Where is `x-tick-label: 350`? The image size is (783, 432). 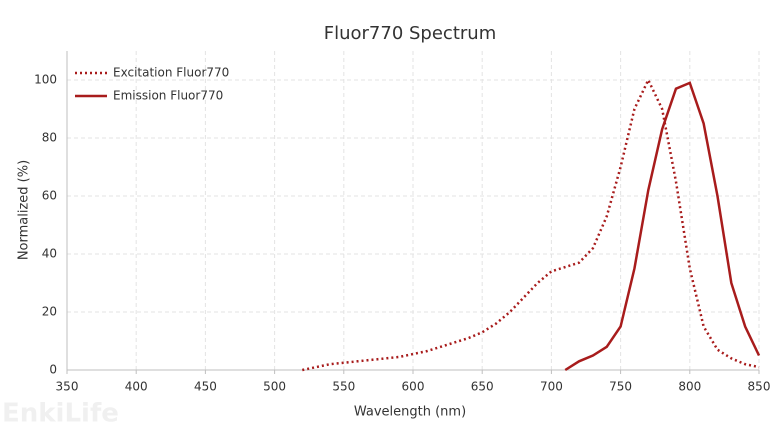
x-tick-label: 350 is located at coordinates (67, 387).